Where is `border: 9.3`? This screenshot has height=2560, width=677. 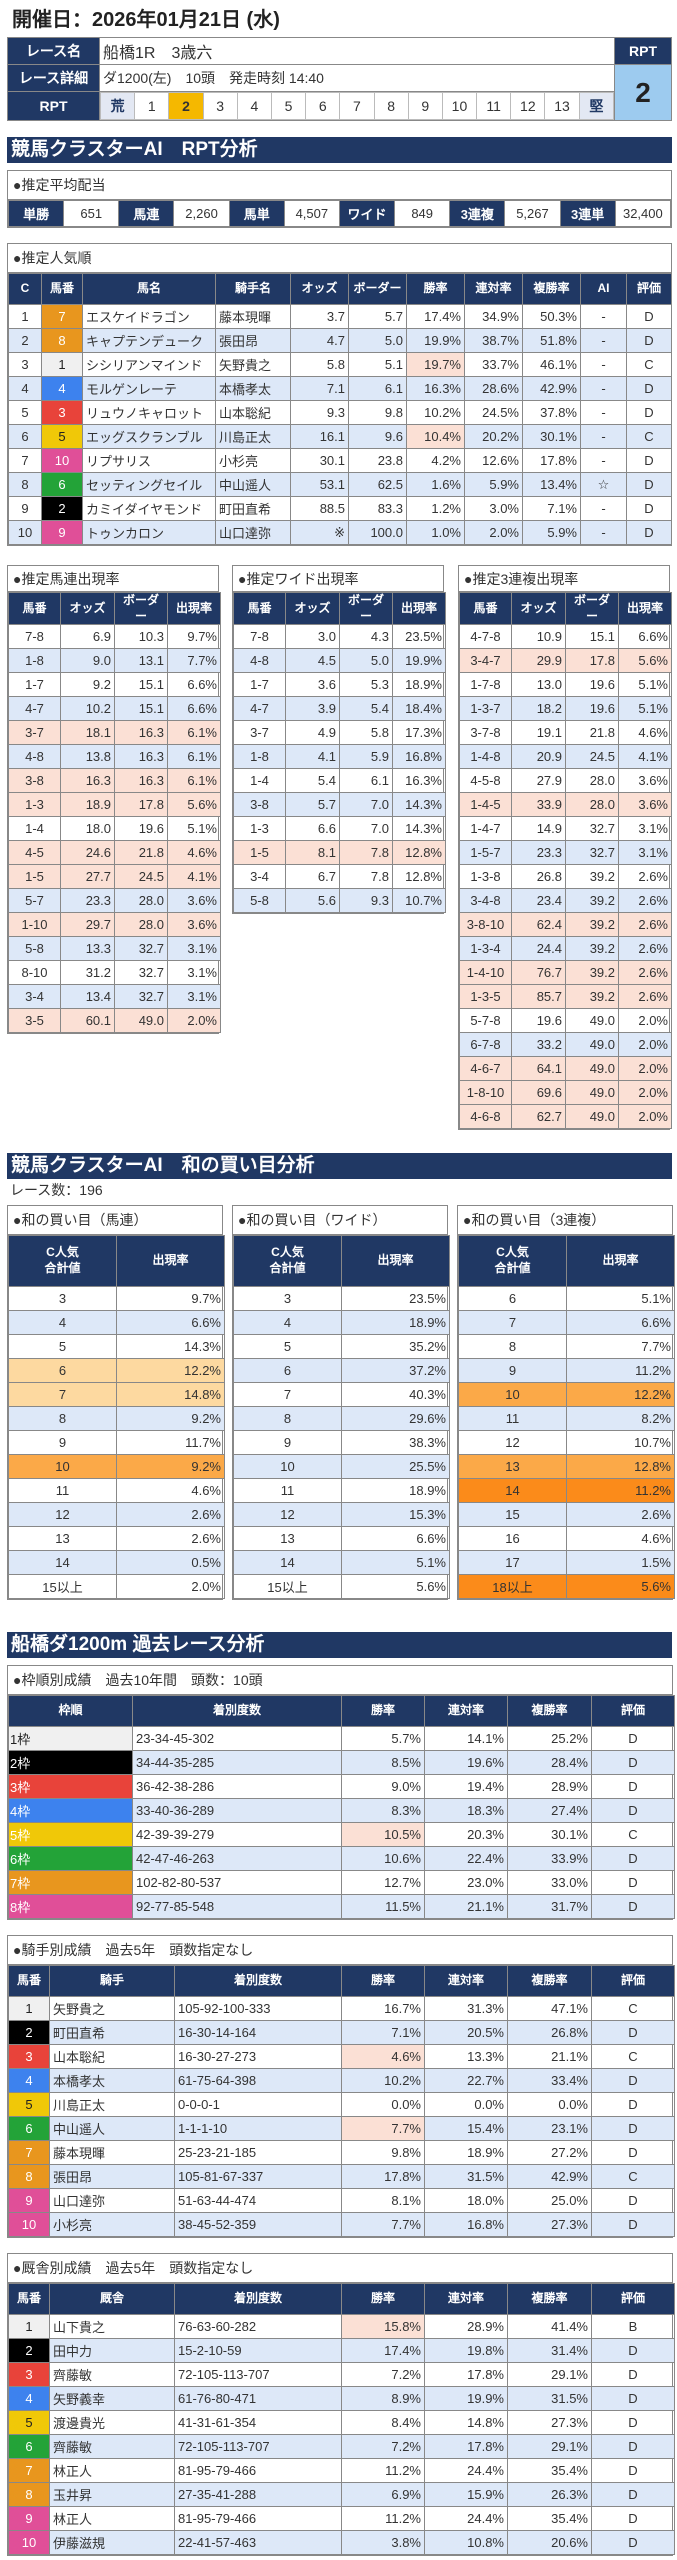
border: 9.3 is located at coordinates (366, 901).